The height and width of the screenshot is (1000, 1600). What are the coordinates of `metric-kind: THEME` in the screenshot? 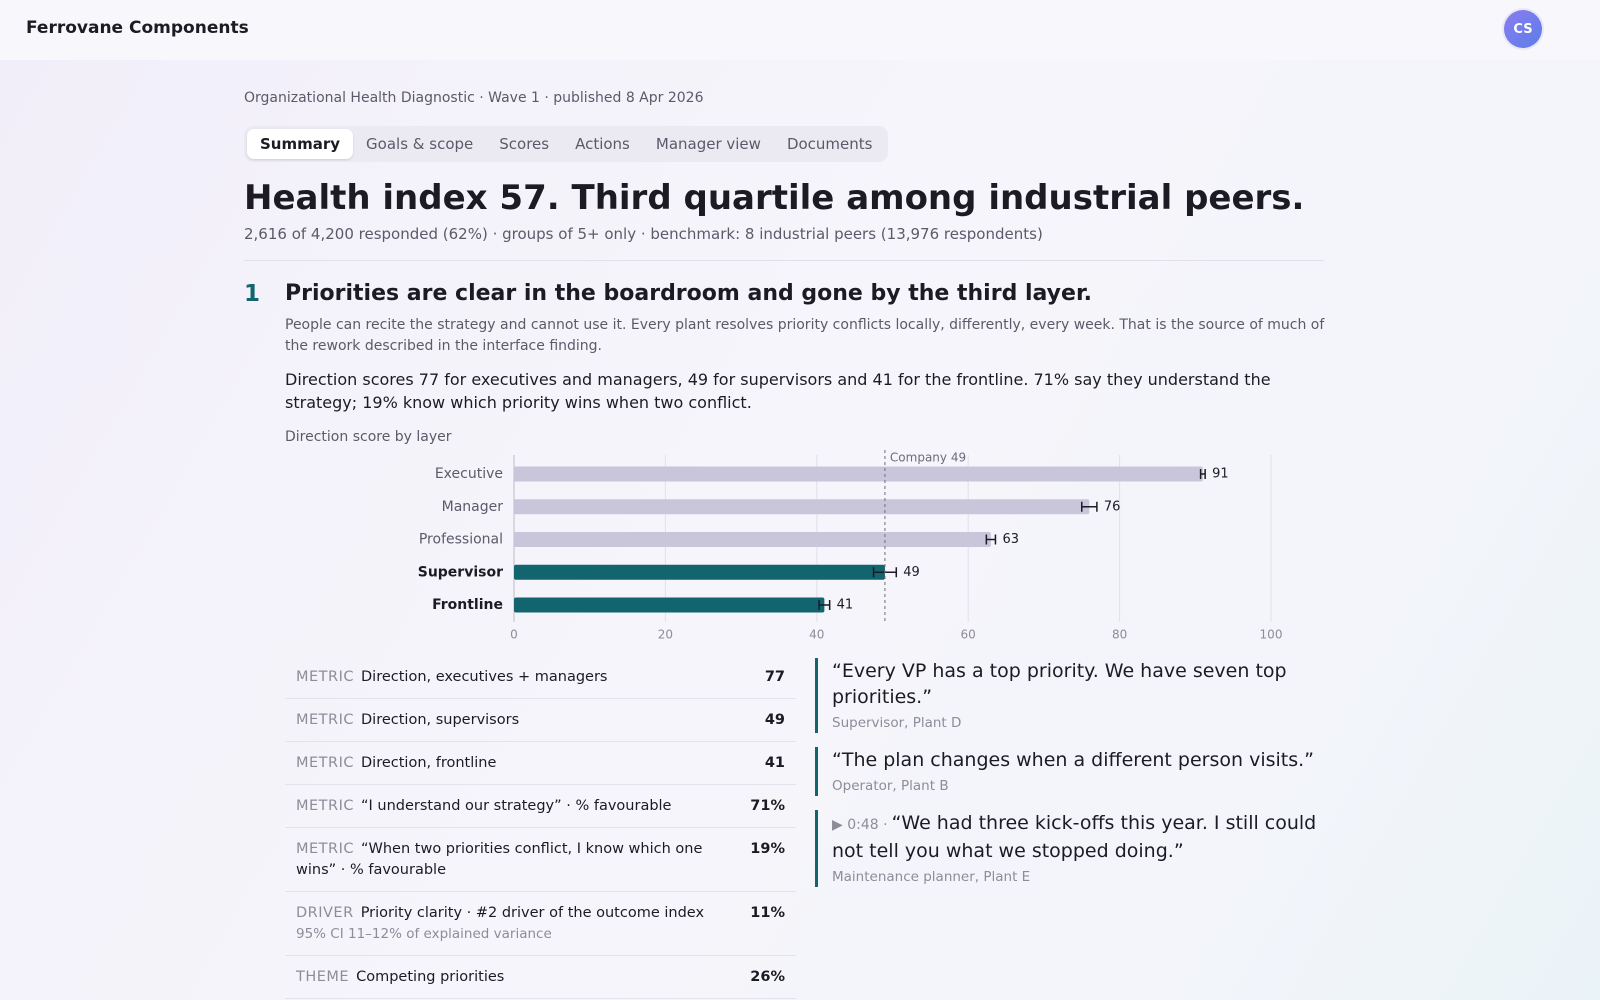 It's located at (323, 976).